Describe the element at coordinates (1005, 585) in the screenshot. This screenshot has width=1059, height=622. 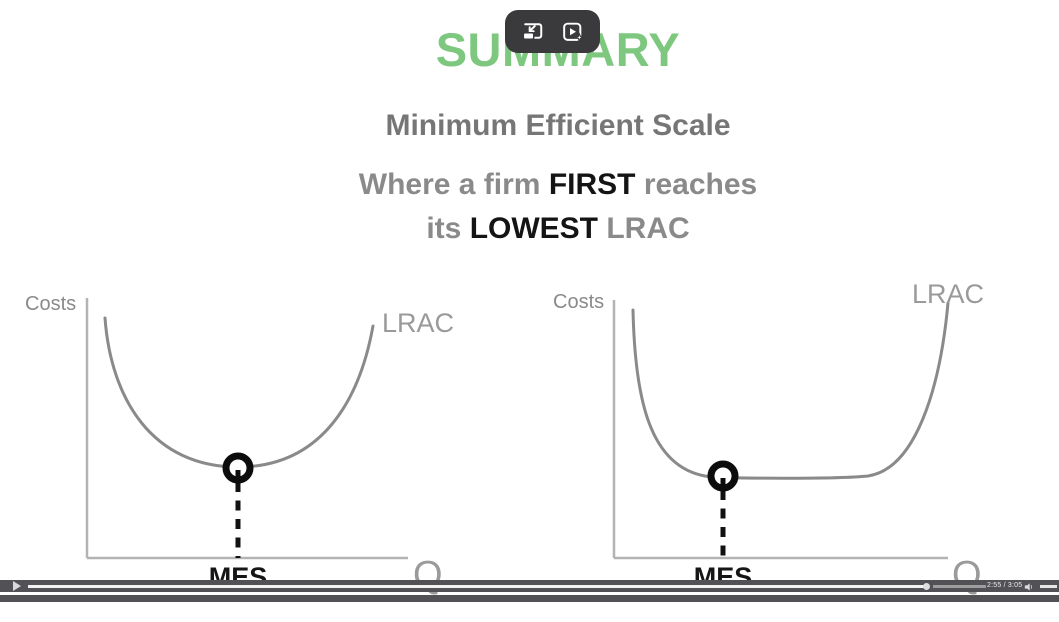
I see `time-display: 2:55 / 3:05` at that location.